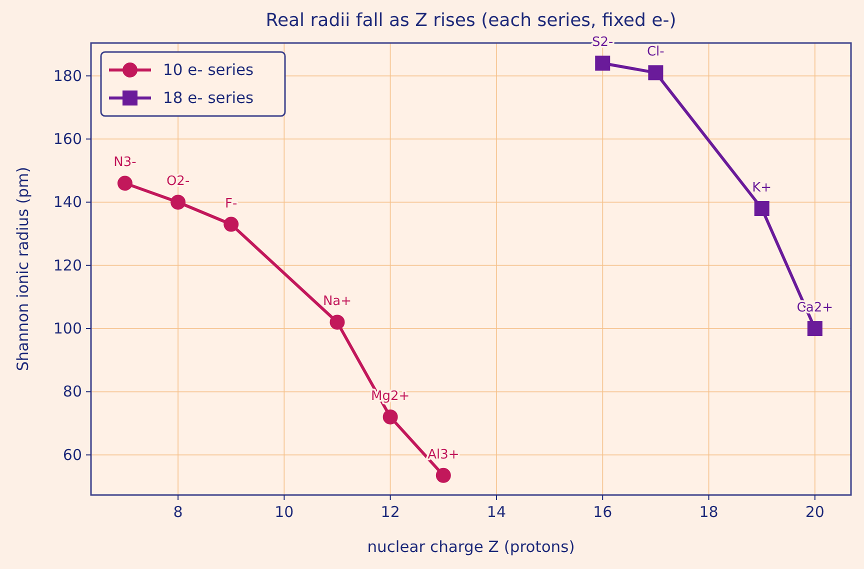 Image resolution: width=864 pixels, height=569 pixels. What do you see at coordinates (72, 455) in the screenshot?
I see `y-tick-label: 60` at bounding box center [72, 455].